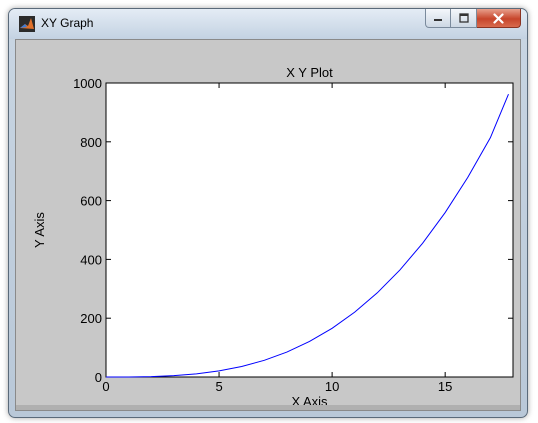  What do you see at coordinates (67, 23) in the screenshot?
I see `window-title: XY Graph` at bounding box center [67, 23].